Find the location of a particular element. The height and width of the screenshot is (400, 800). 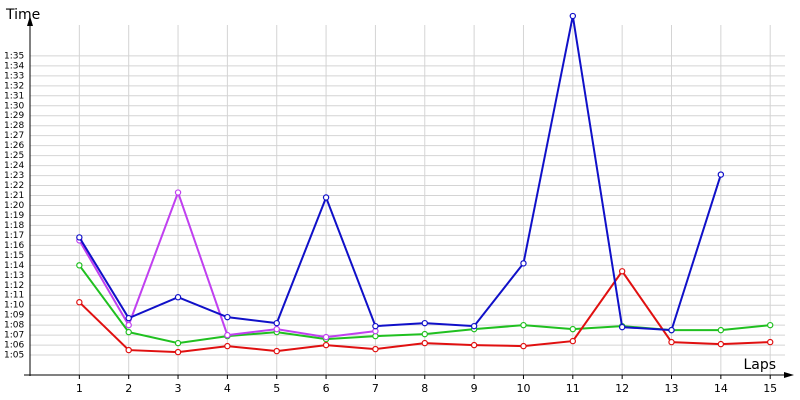

y-tick-label: 1:14 is located at coordinates (14, 266).